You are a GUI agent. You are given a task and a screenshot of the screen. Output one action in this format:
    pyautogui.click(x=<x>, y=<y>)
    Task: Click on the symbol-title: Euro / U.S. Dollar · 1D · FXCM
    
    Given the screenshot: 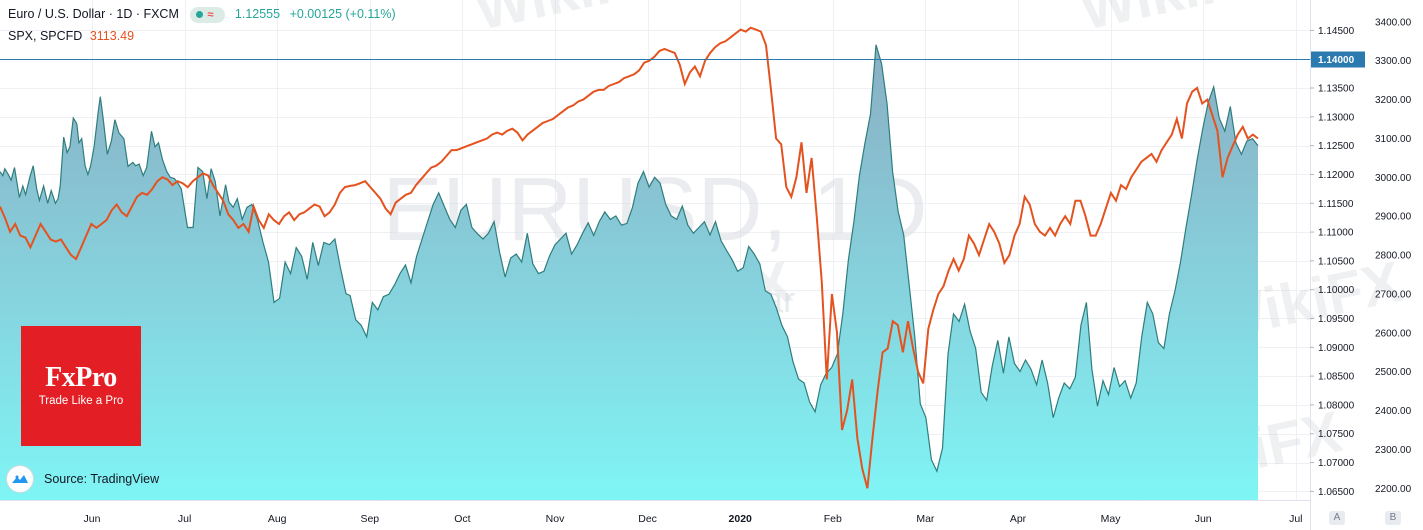 What is the action you would take?
    pyautogui.click(x=93, y=14)
    